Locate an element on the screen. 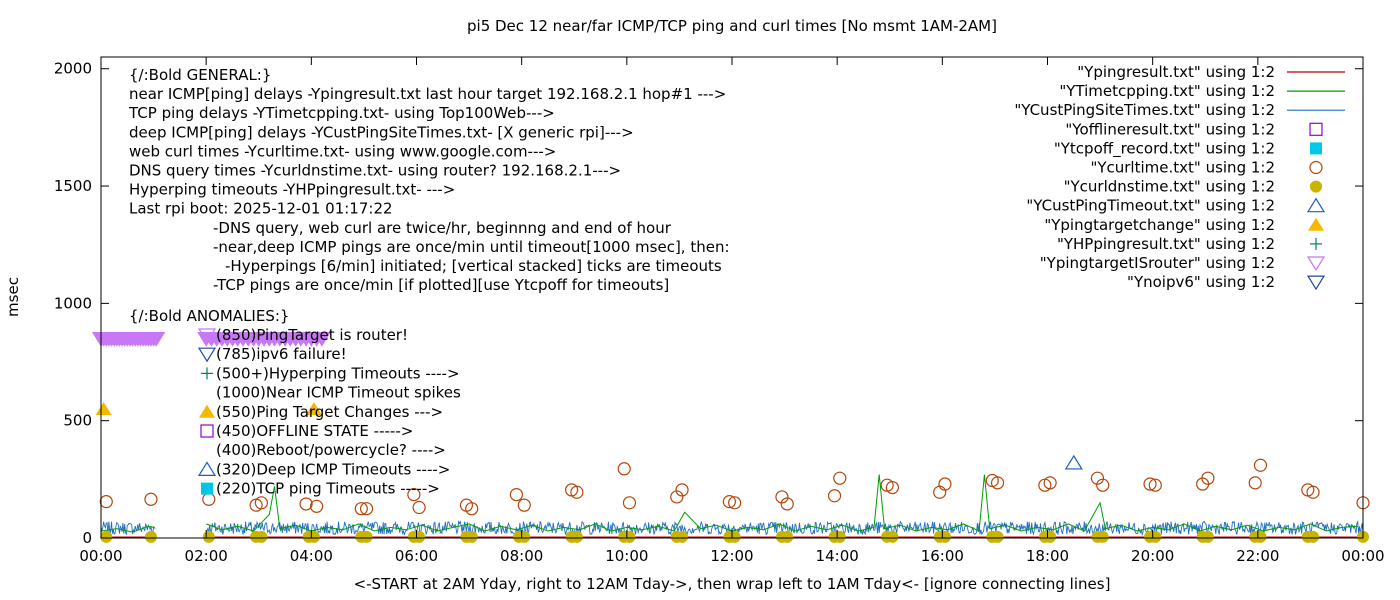 The width and height of the screenshot is (1400, 600). series-5-line is located at coordinates (729, 503).